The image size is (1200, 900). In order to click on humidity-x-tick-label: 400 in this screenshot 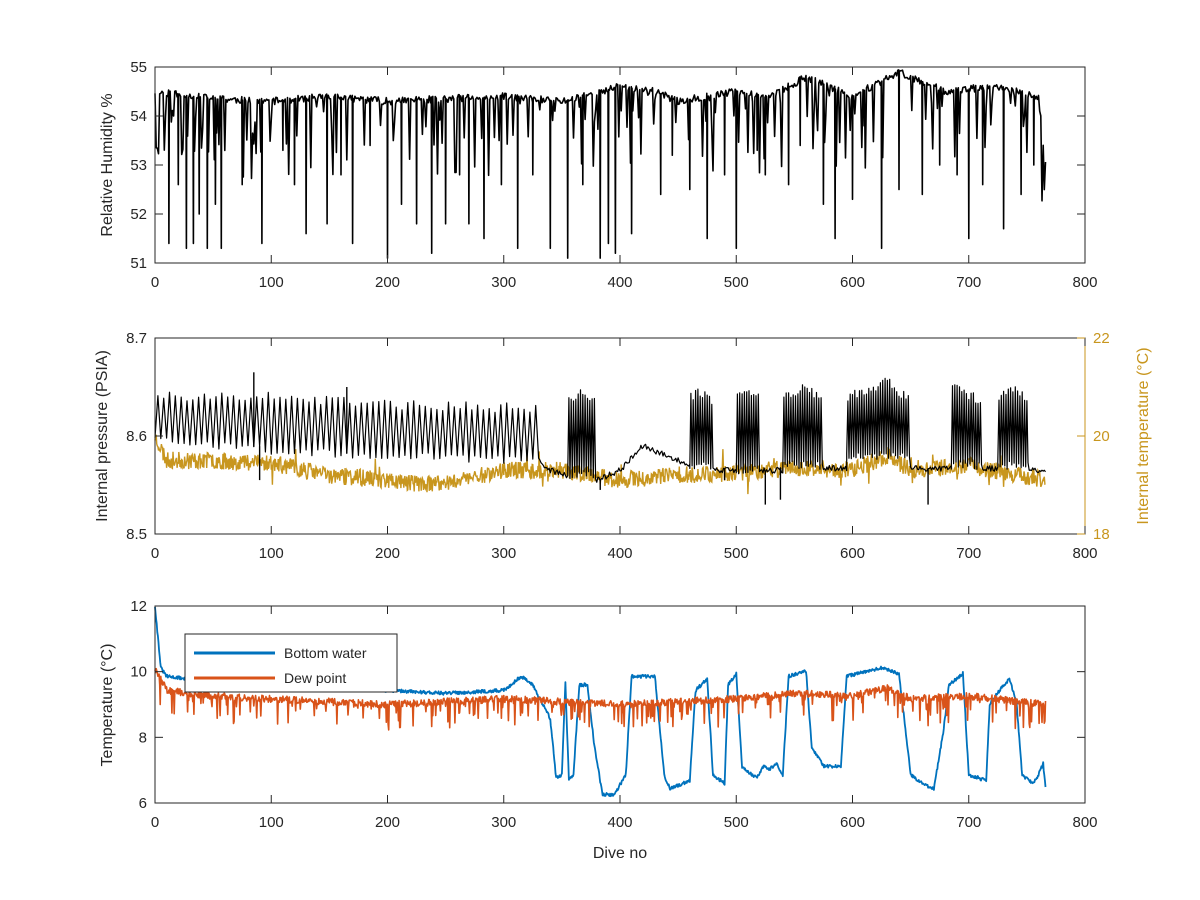, I will do `click(619, 282)`.